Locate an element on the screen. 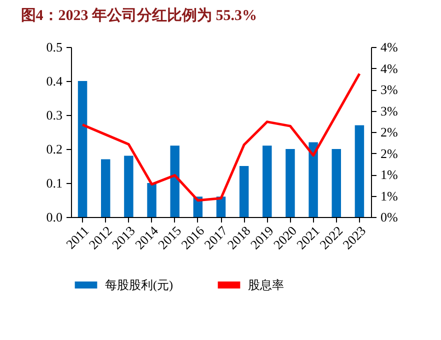 The image size is (441, 340). y2-tick-label: 0% is located at coordinates (389, 217).